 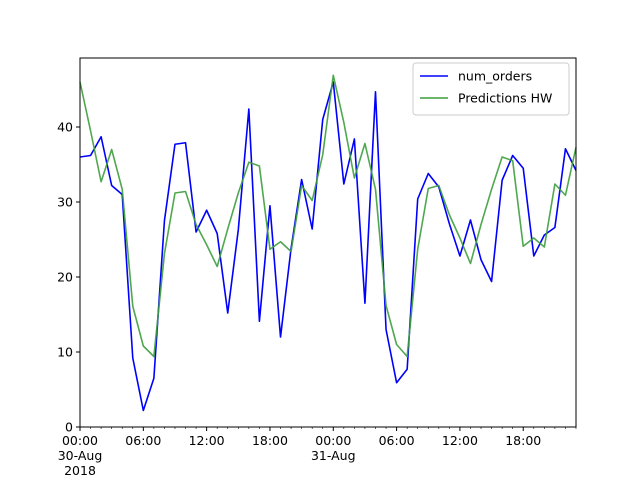 I want to click on y-axis: 0 10 20 30 40, so click(x=68, y=277).